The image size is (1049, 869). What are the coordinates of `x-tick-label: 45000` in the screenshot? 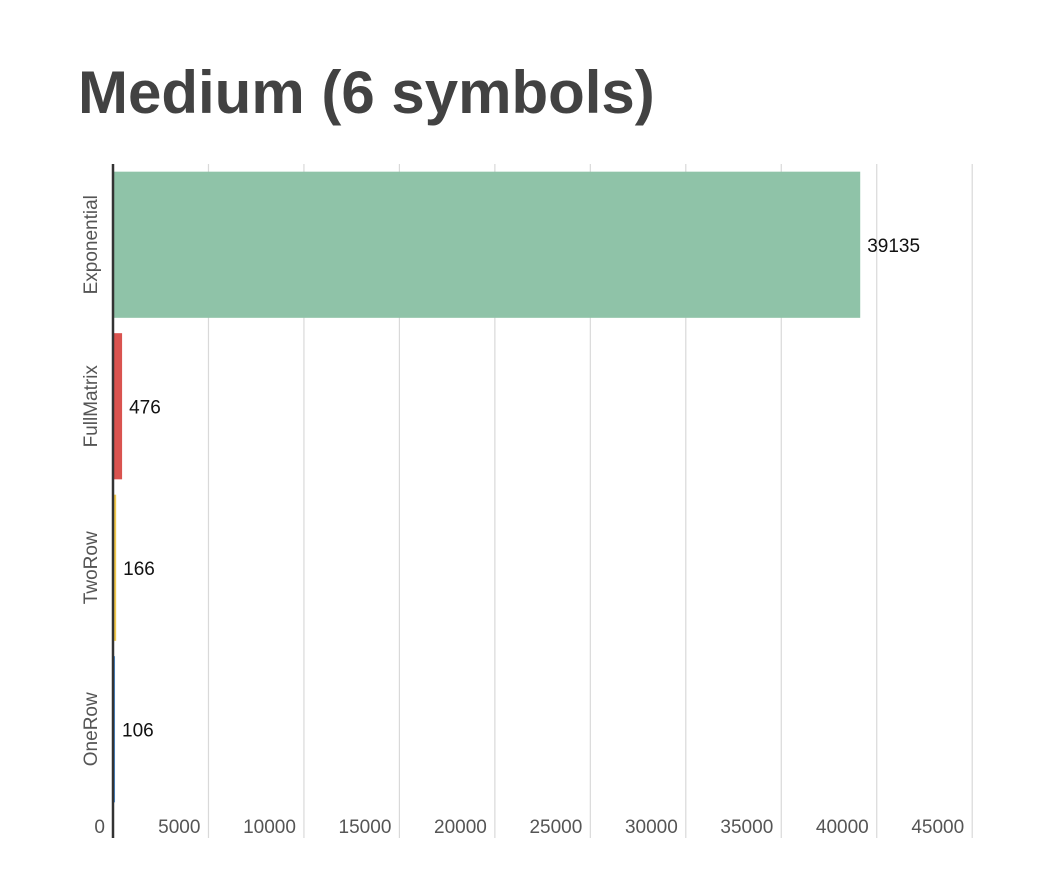 It's located at (937, 827).